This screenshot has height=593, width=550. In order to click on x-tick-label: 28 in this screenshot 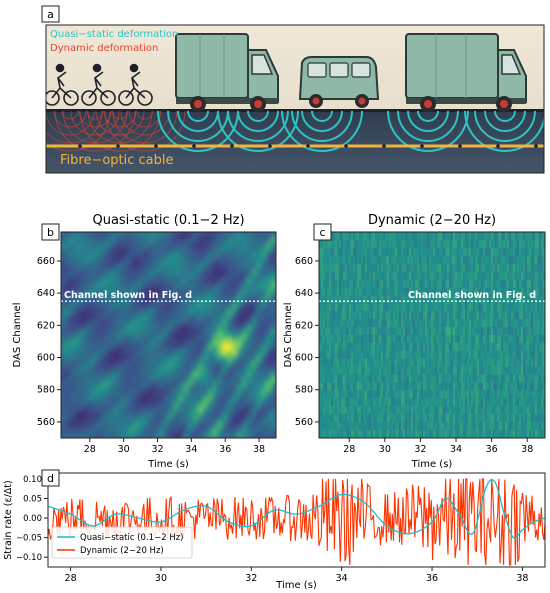, I will do `click(90, 449)`.